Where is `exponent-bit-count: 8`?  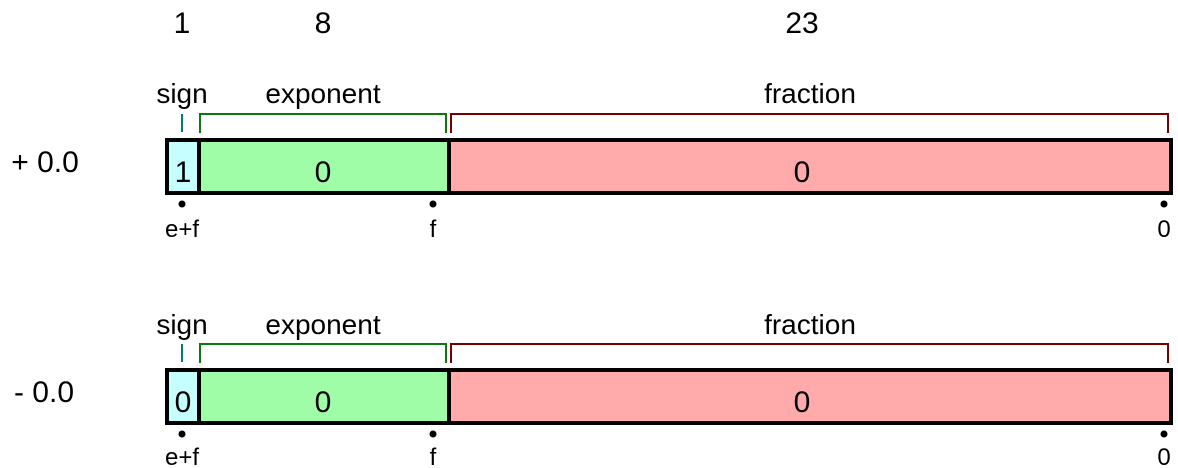
exponent-bit-count: 8 is located at coordinates (323, 23).